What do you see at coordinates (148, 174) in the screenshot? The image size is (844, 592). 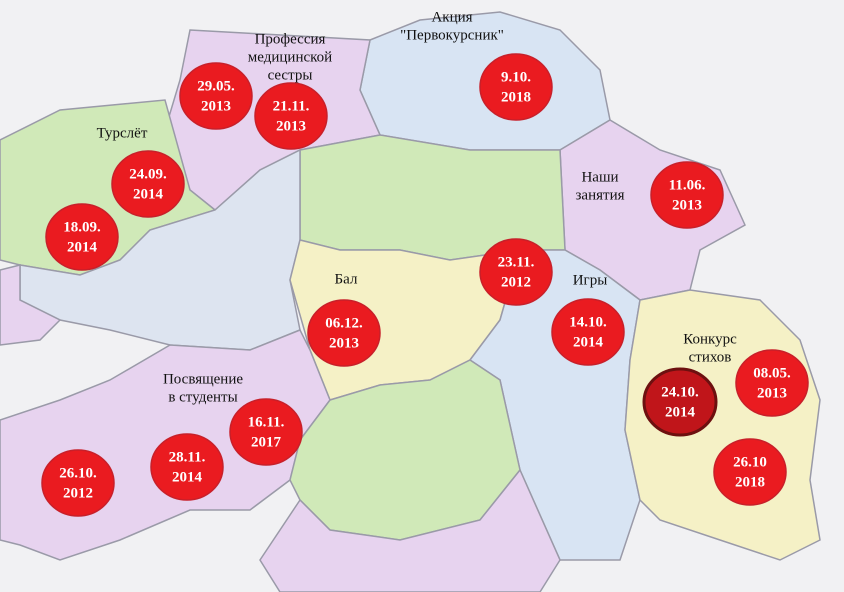 I see `event-date: 24.09.` at bounding box center [148, 174].